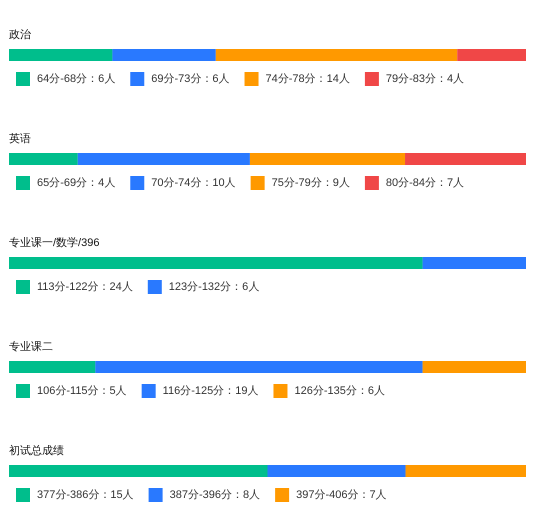 This screenshot has width=535, height=519. What do you see at coordinates (341, 495) in the screenshot?
I see `legend-label: 397分-406分：7人` at bounding box center [341, 495].